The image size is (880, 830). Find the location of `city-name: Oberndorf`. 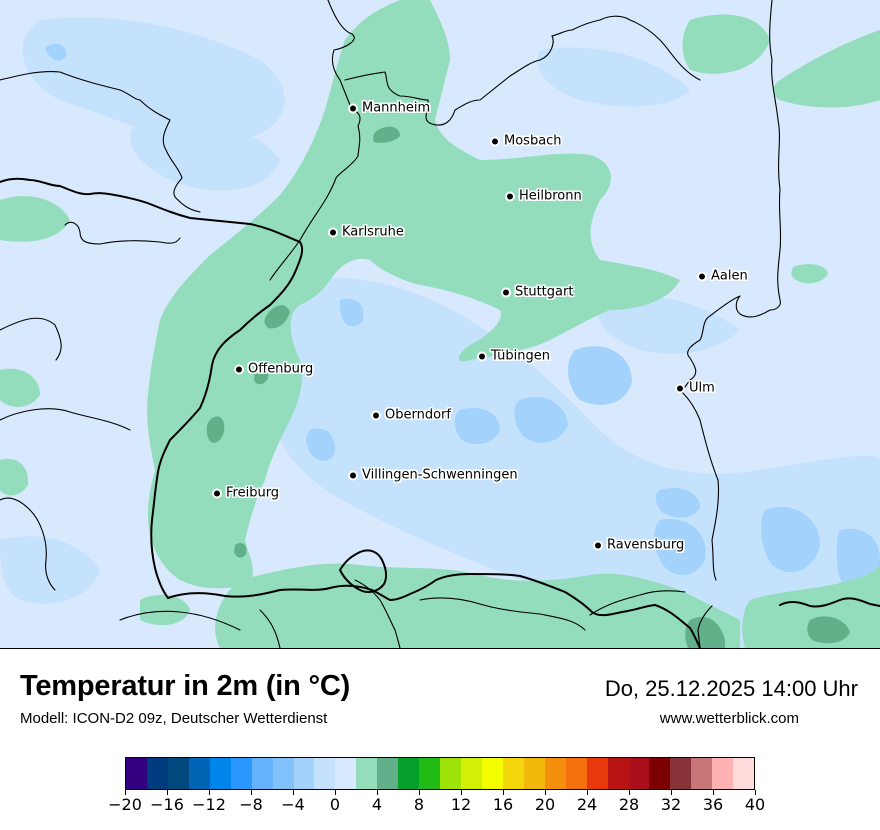

city-name: Oberndorf is located at coordinates (418, 415).